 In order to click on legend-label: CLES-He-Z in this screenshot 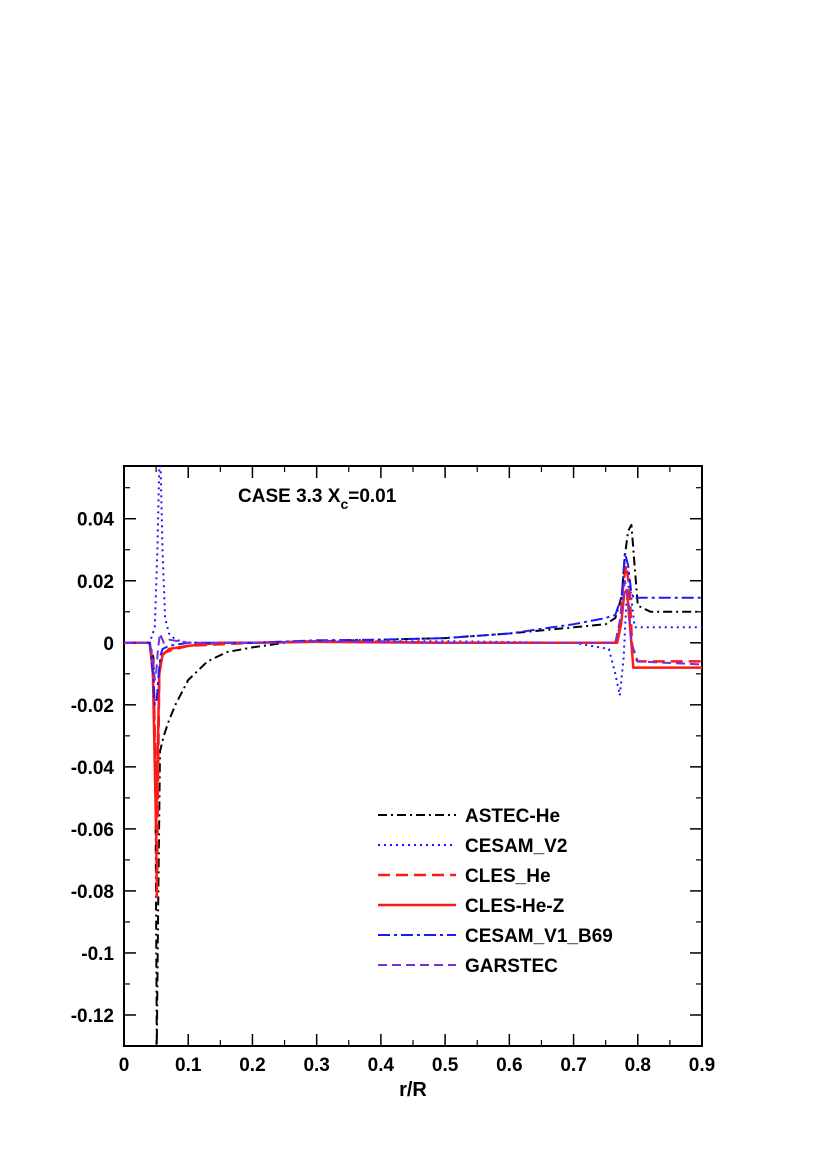, I will do `click(515, 906)`.